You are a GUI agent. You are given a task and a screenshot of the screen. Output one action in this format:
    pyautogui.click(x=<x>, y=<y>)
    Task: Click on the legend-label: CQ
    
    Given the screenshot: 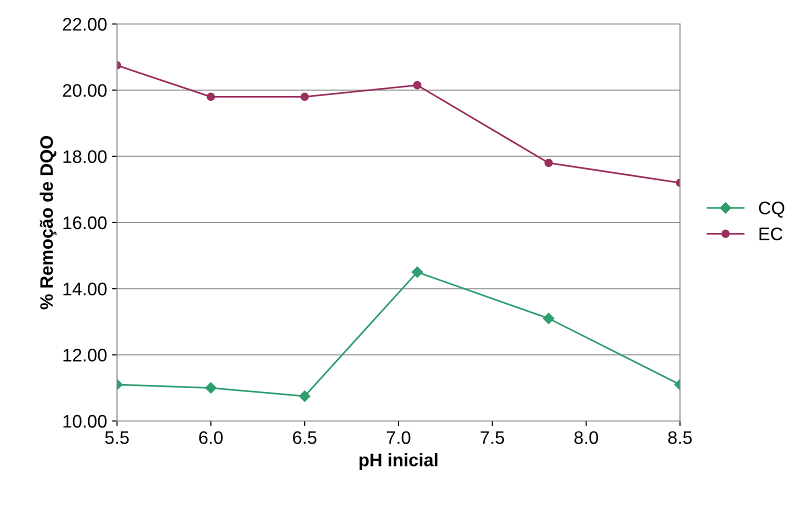 What is the action you would take?
    pyautogui.click(x=771, y=210)
    